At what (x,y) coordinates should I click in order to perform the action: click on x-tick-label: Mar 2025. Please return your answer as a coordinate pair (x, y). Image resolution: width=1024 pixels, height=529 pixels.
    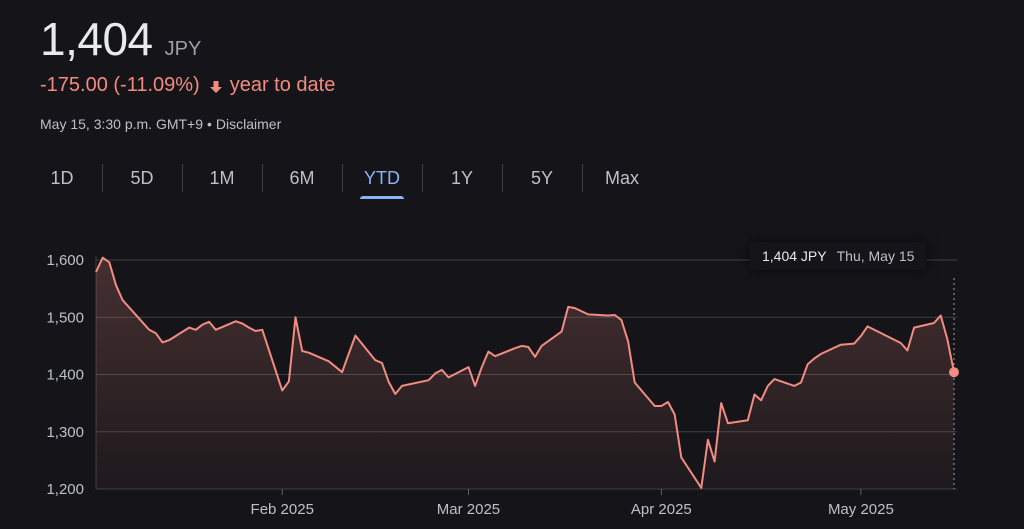
    Looking at the image, I should click on (468, 509).